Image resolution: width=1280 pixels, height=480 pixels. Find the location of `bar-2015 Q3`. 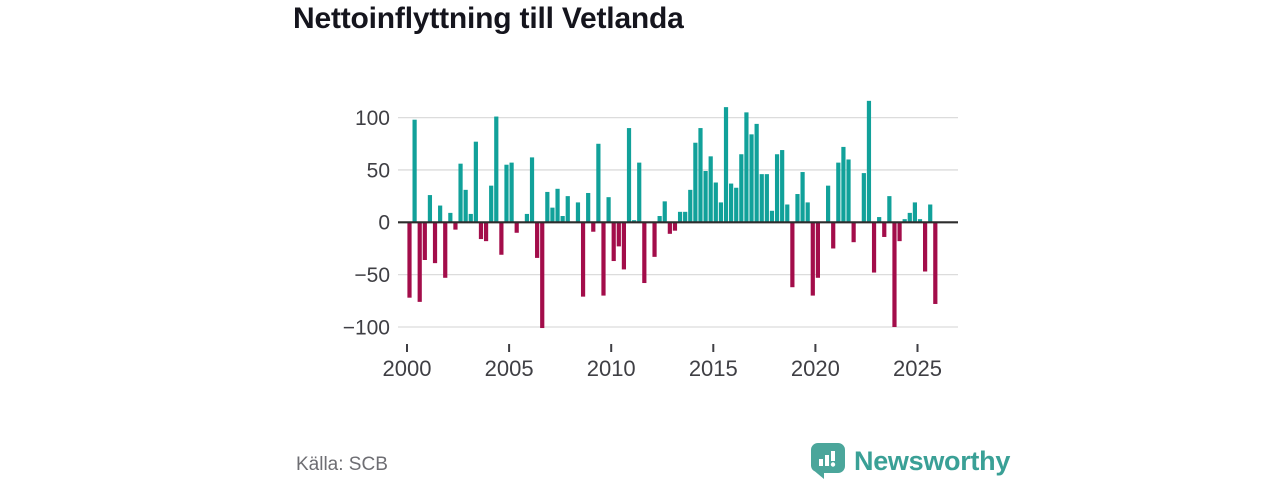

bar-2015 Q3 is located at coordinates (726, 165).